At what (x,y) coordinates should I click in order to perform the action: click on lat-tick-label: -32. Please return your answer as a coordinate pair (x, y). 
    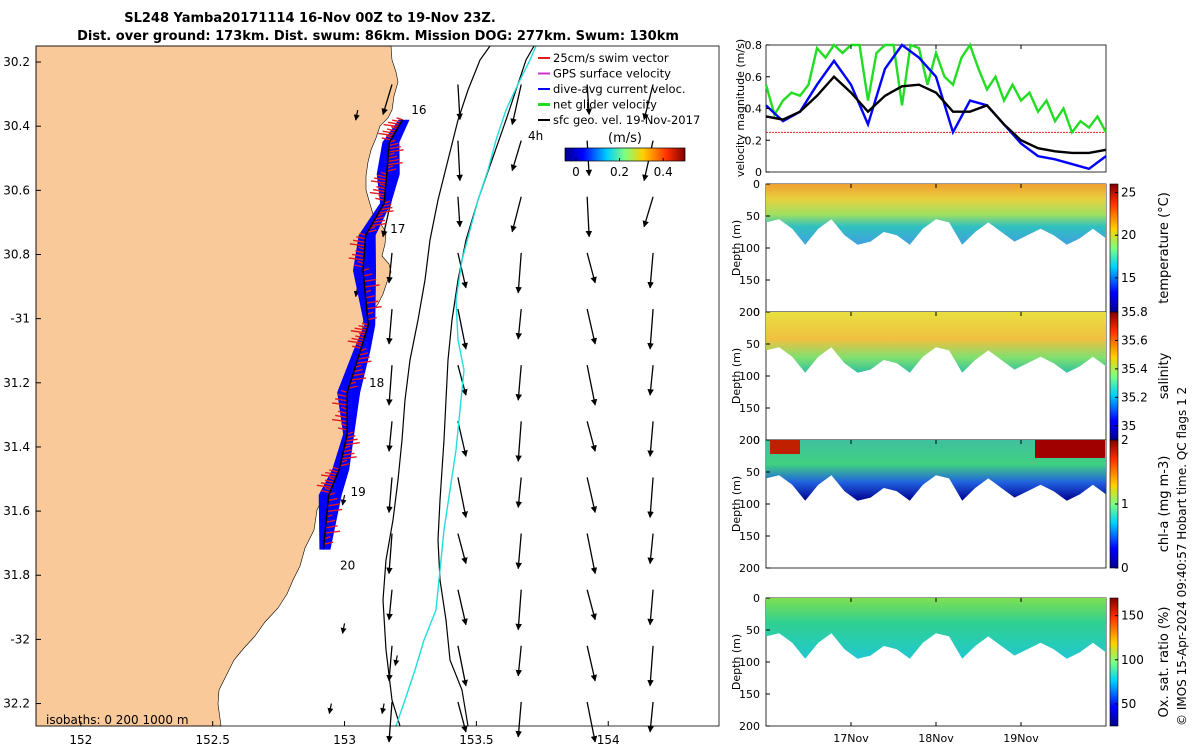
    Looking at the image, I should click on (20, 639).